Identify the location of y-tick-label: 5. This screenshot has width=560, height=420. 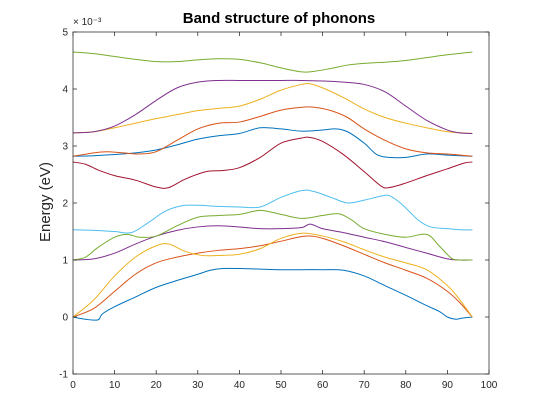
(65, 33).